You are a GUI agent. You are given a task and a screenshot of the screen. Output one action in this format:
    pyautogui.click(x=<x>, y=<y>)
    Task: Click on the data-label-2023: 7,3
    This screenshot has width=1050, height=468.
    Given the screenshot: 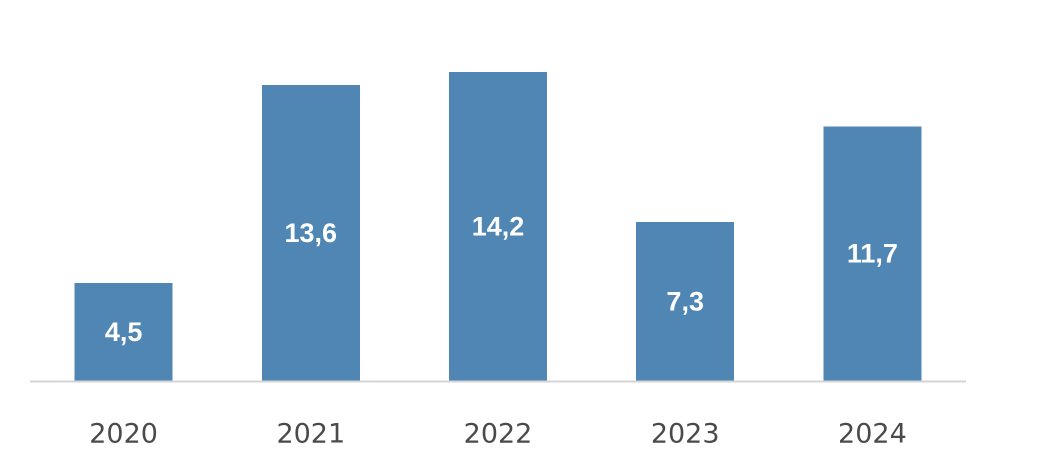 What is the action you would take?
    pyautogui.click(x=685, y=302)
    